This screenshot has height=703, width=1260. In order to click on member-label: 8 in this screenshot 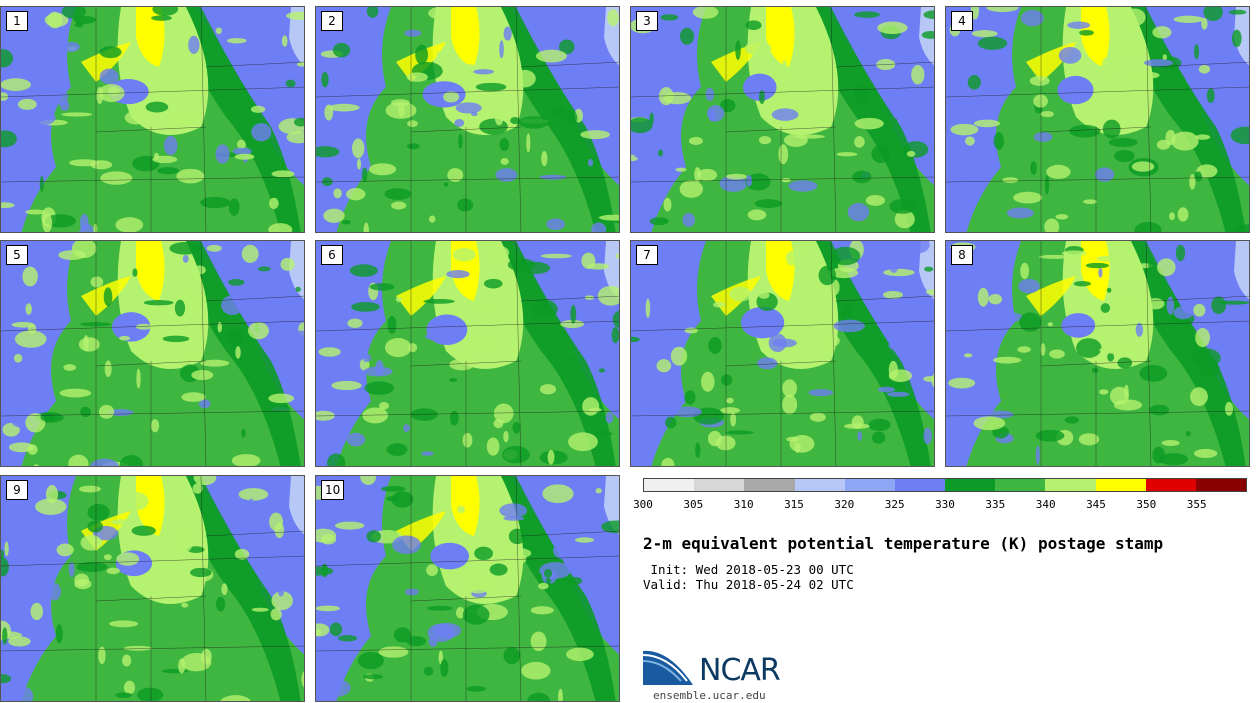, I will do `click(962, 255)`.